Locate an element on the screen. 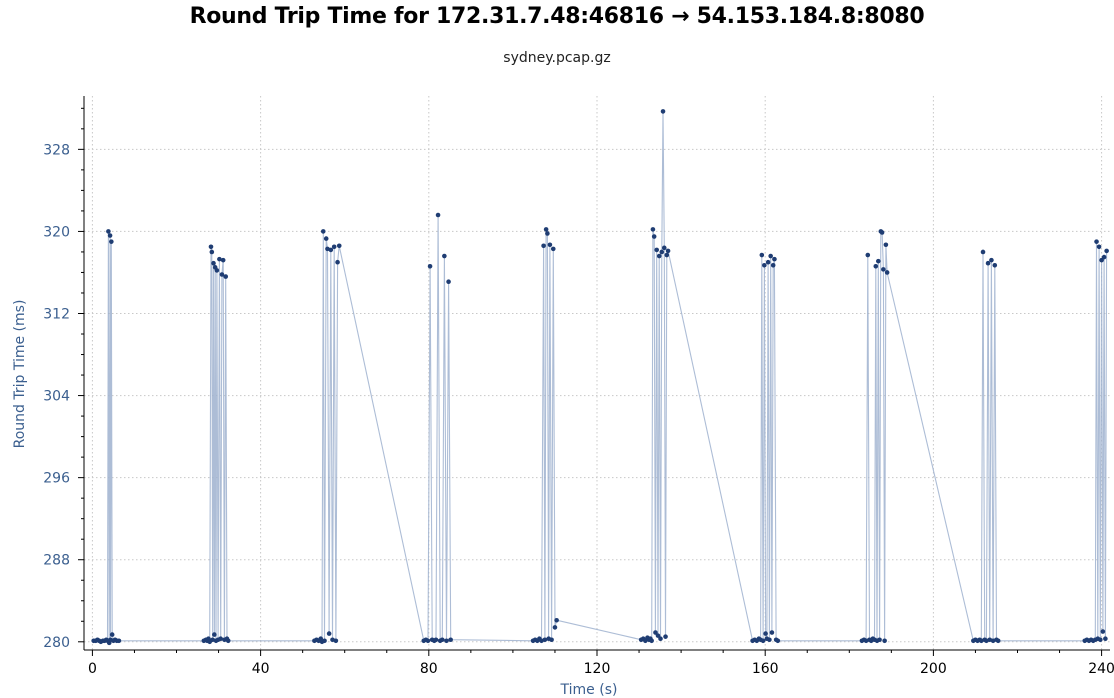 Image resolution: width=1114 pixels, height=698 pixels. y-tick-label: 304 is located at coordinates (56, 397).